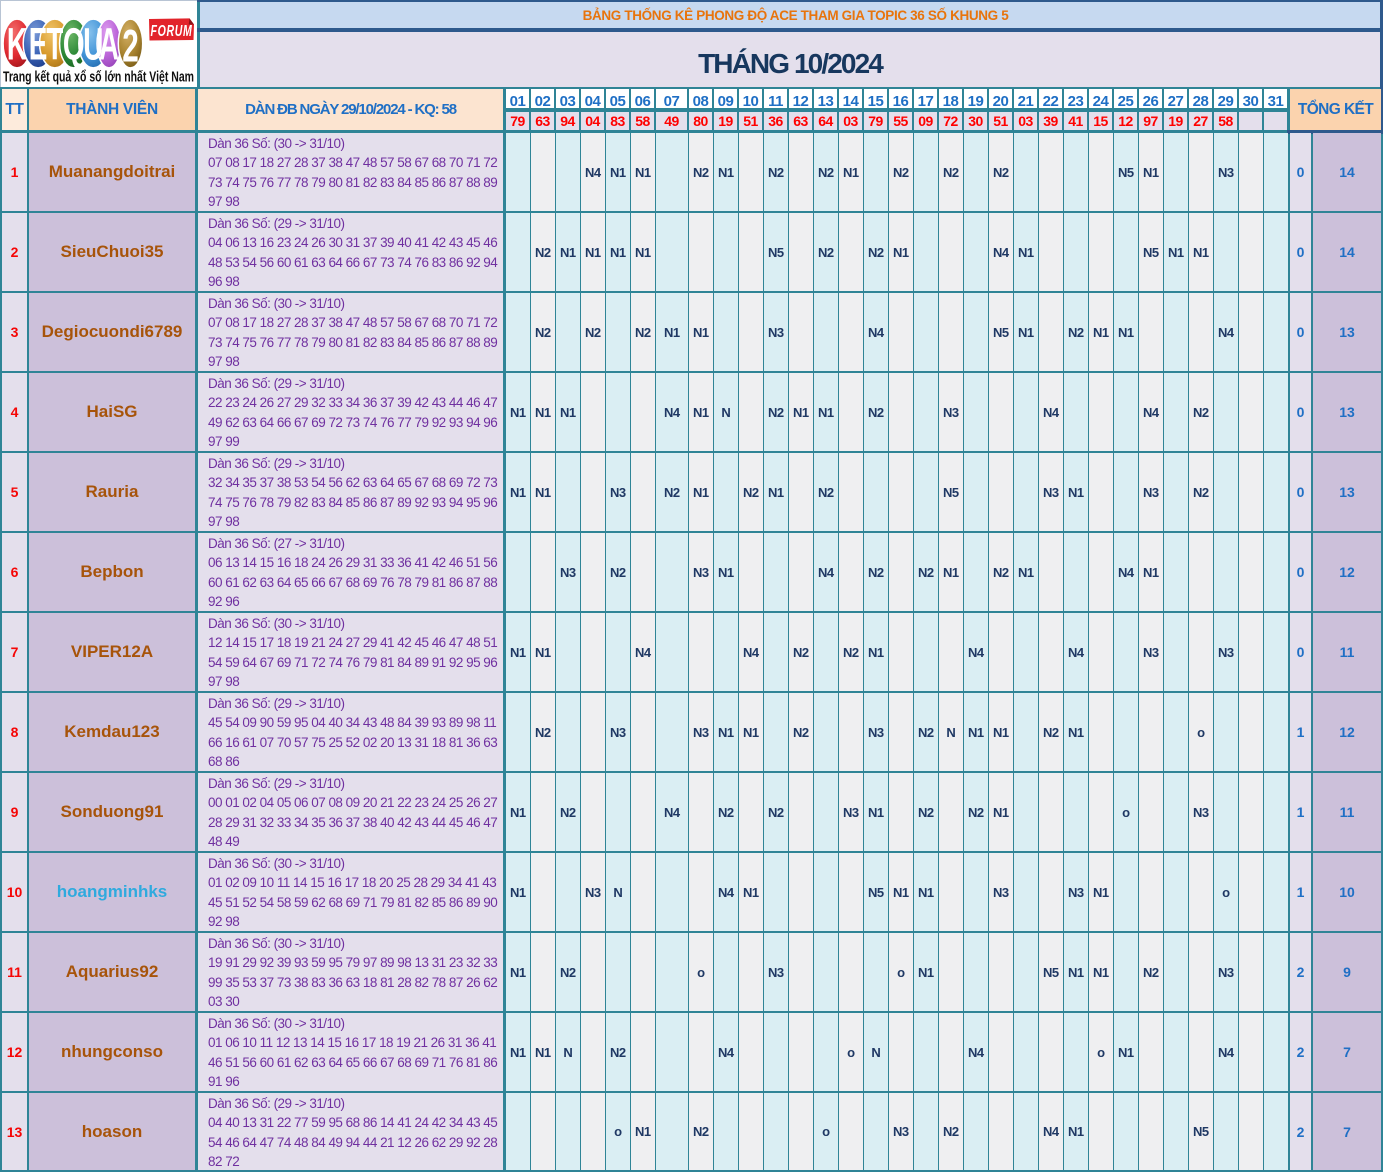 The width and height of the screenshot is (1383, 1172). I want to click on svg-text: E, so click(38, 44).